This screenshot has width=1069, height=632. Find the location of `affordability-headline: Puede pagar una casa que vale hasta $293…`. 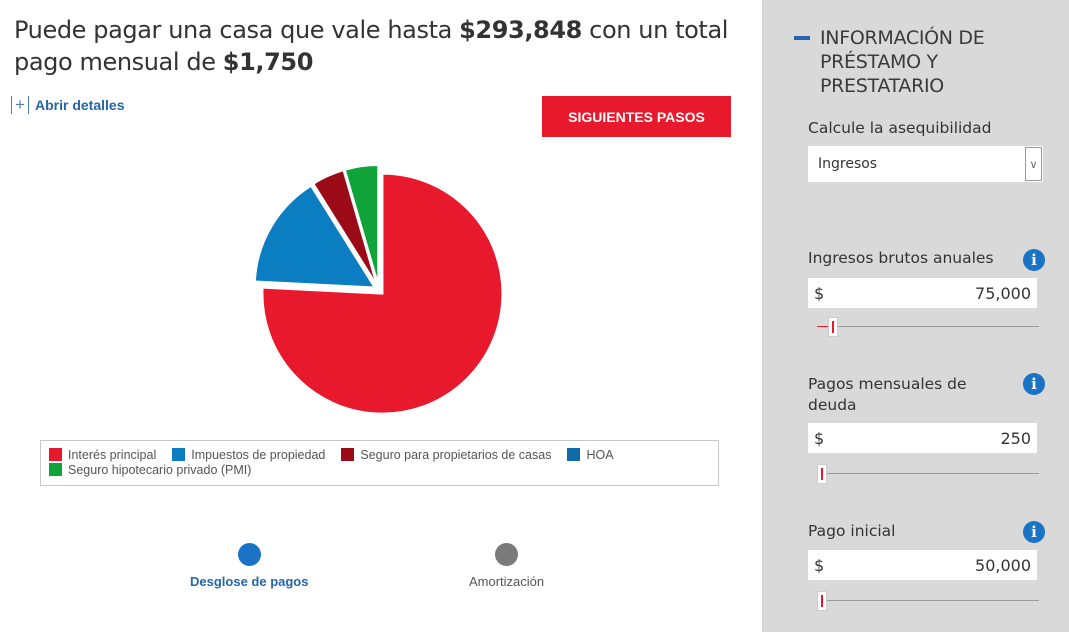

affordability-headline: Puede pagar una casa que vale hasta $293… is located at coordinates (374, 46).